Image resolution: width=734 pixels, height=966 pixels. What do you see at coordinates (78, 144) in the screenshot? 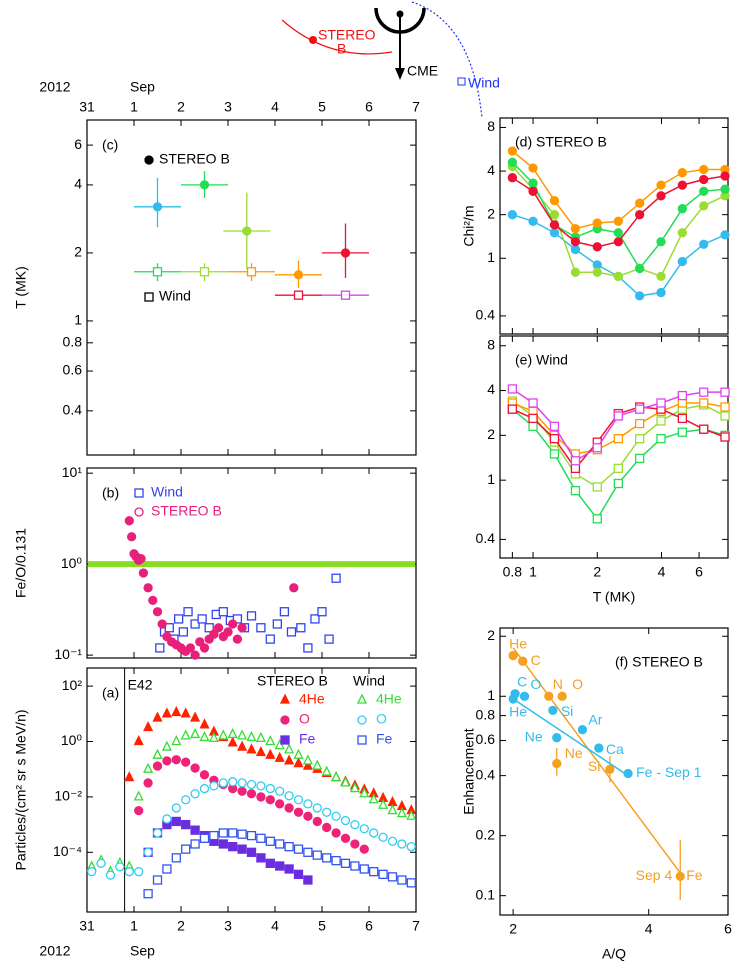
I see `y-tick-label: 6` at bounding box center [78, 144].